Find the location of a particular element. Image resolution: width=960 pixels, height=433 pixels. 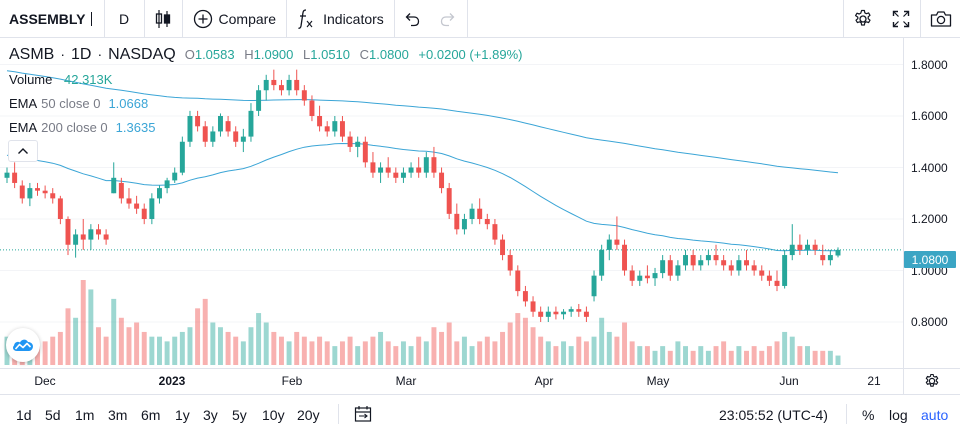

range-button-10y: 10y is located at coordinates (273, 415).